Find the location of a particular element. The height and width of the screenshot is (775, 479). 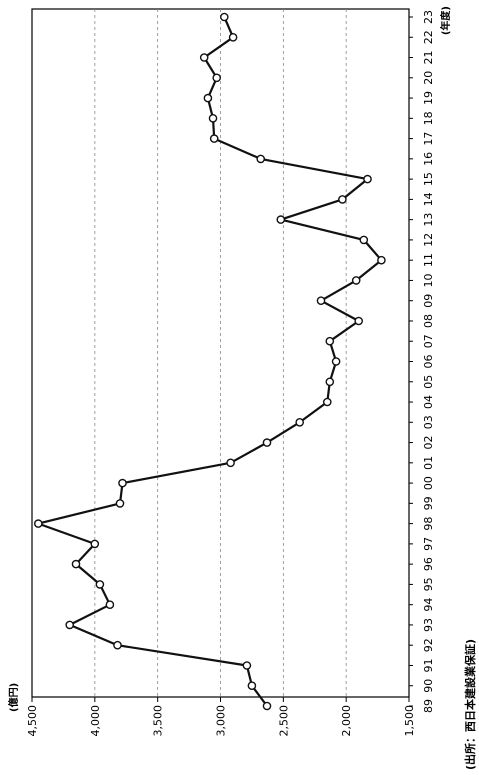

x-tick-label: 19 is located at coordinates (428, 98).